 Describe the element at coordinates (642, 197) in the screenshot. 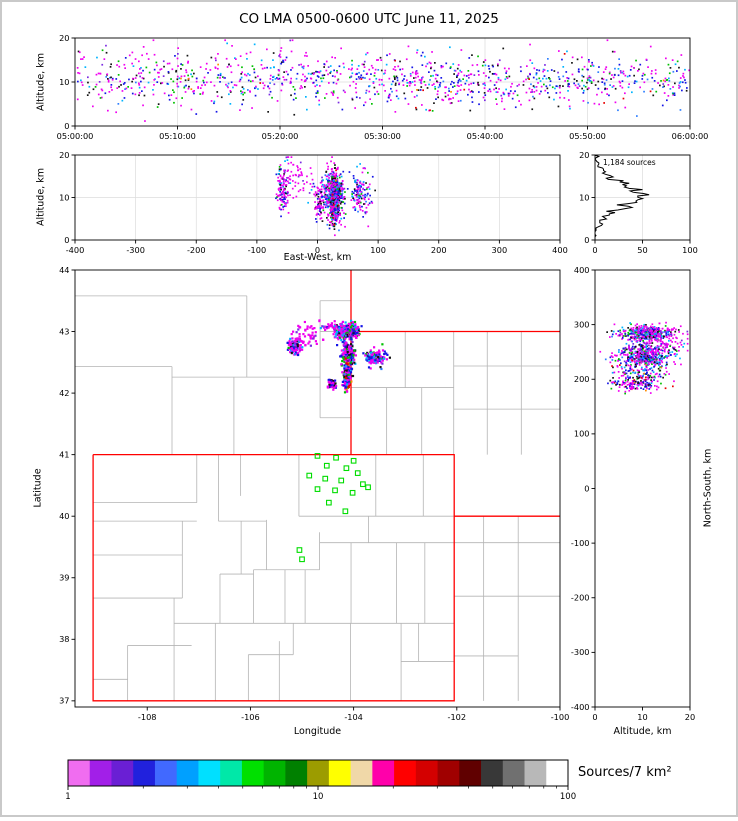

I see `alt-histogram-grid` at that location.